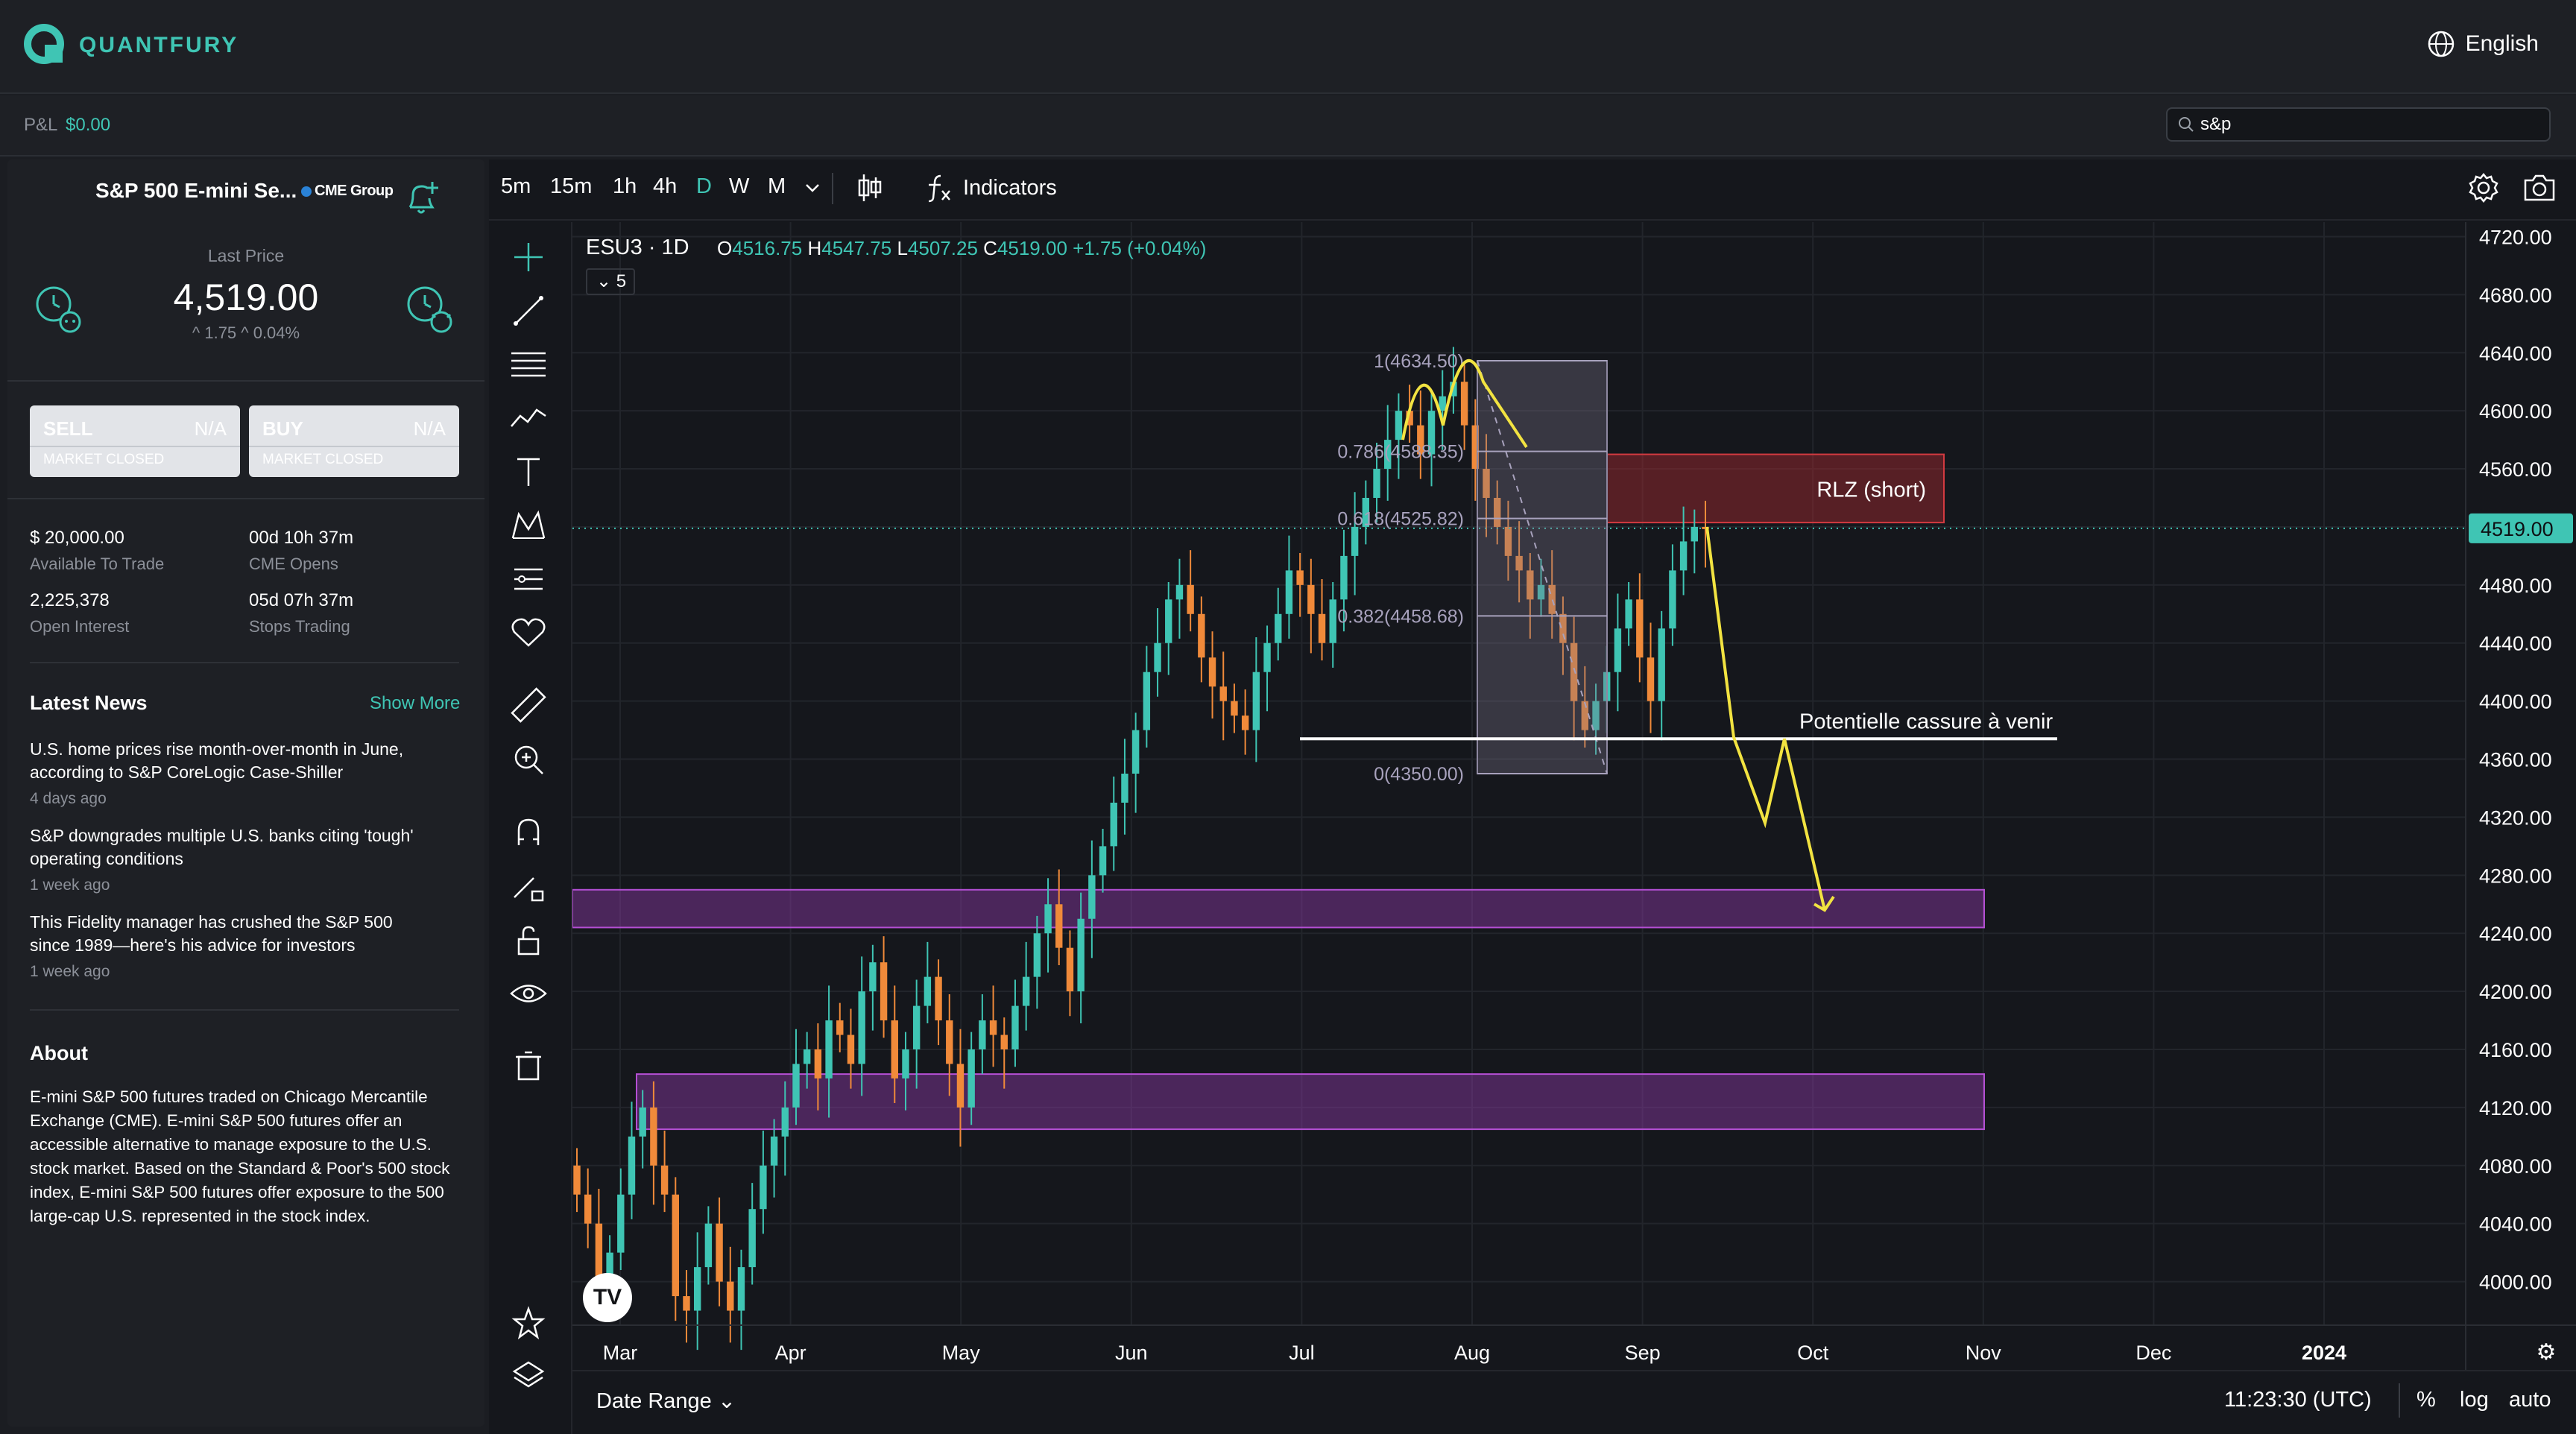  Describe the element at coordinates (528, 1323) in the screenshot. I see `star-favorites-icon` at that location.